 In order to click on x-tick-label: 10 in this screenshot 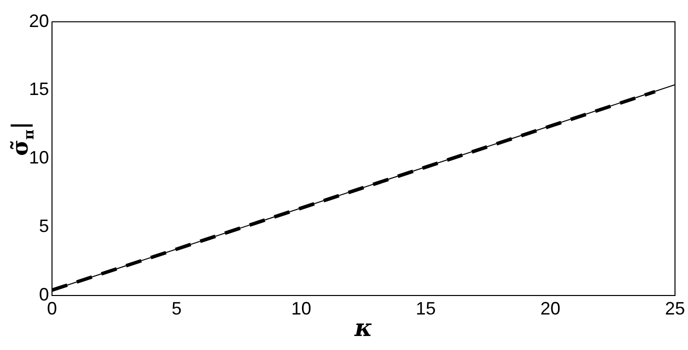, I will do `click(301, 308)`.